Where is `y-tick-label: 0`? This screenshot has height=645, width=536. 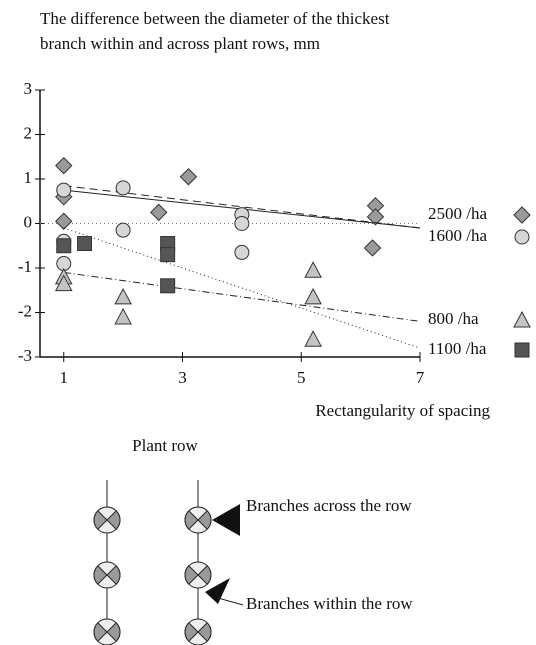 y-tick-label: 0 is located at coordinates (28, 221).